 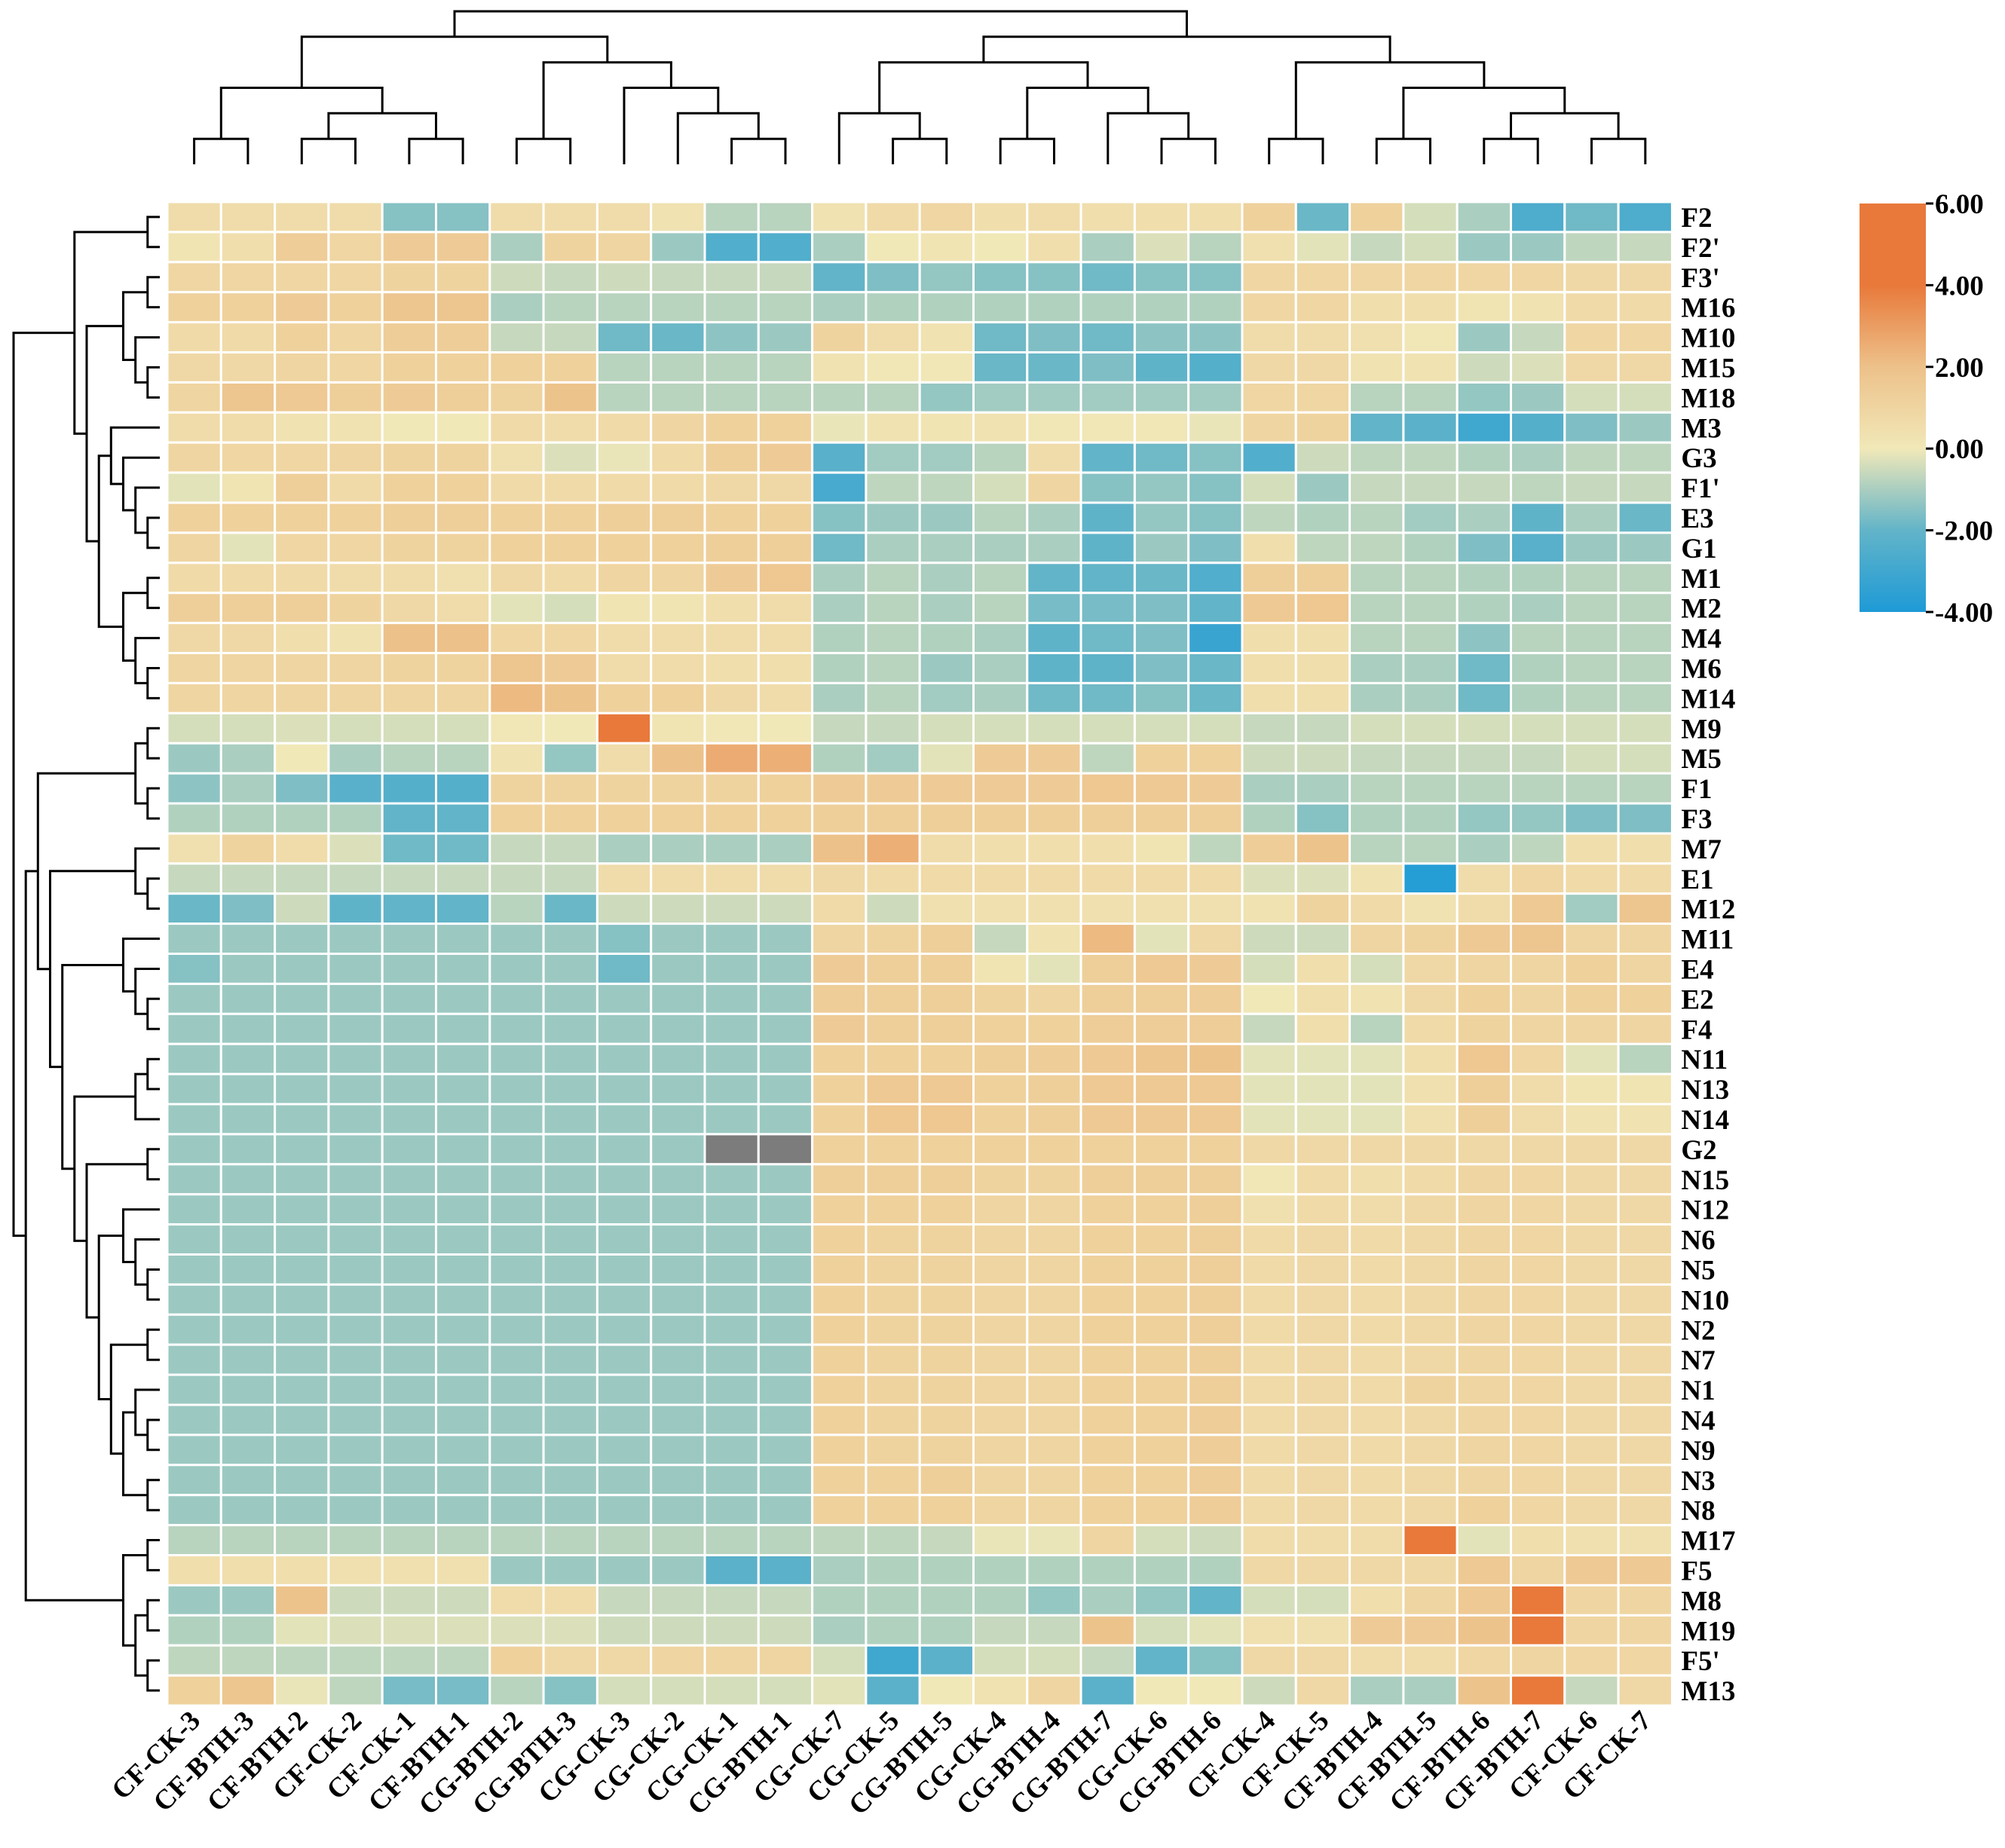 I want to click on row-label: N12, so click(x=1705, y=1210).